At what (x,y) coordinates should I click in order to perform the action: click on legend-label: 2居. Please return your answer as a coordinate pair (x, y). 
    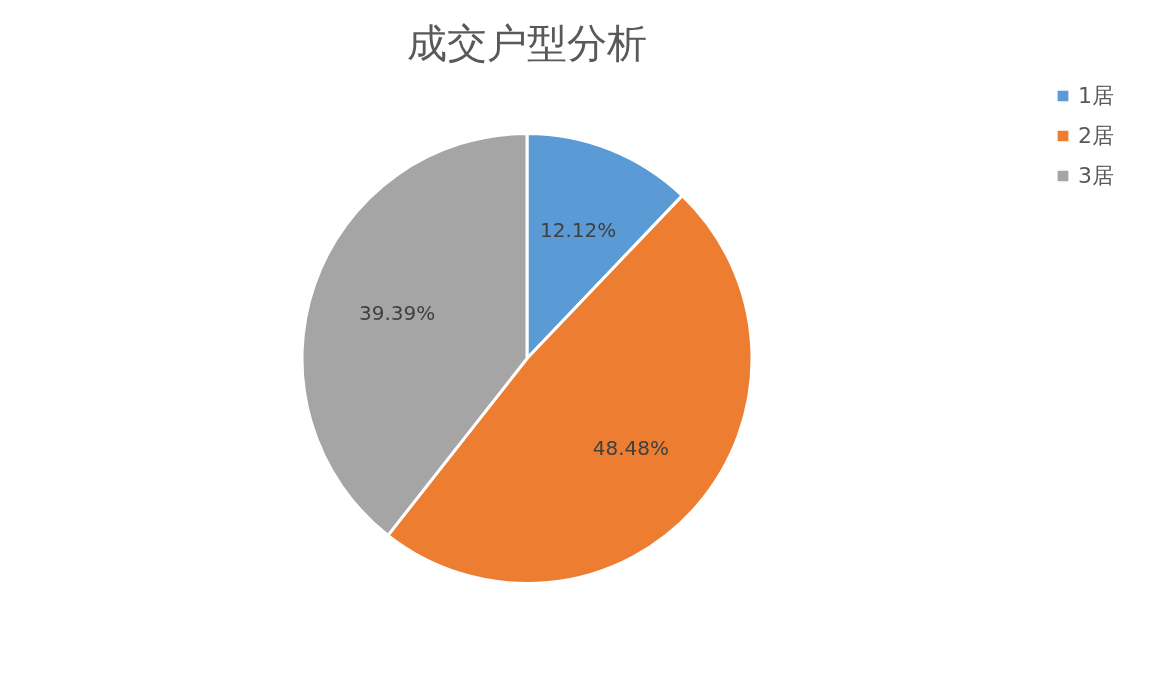
    Looking at the image, I should click on (1096, 135).